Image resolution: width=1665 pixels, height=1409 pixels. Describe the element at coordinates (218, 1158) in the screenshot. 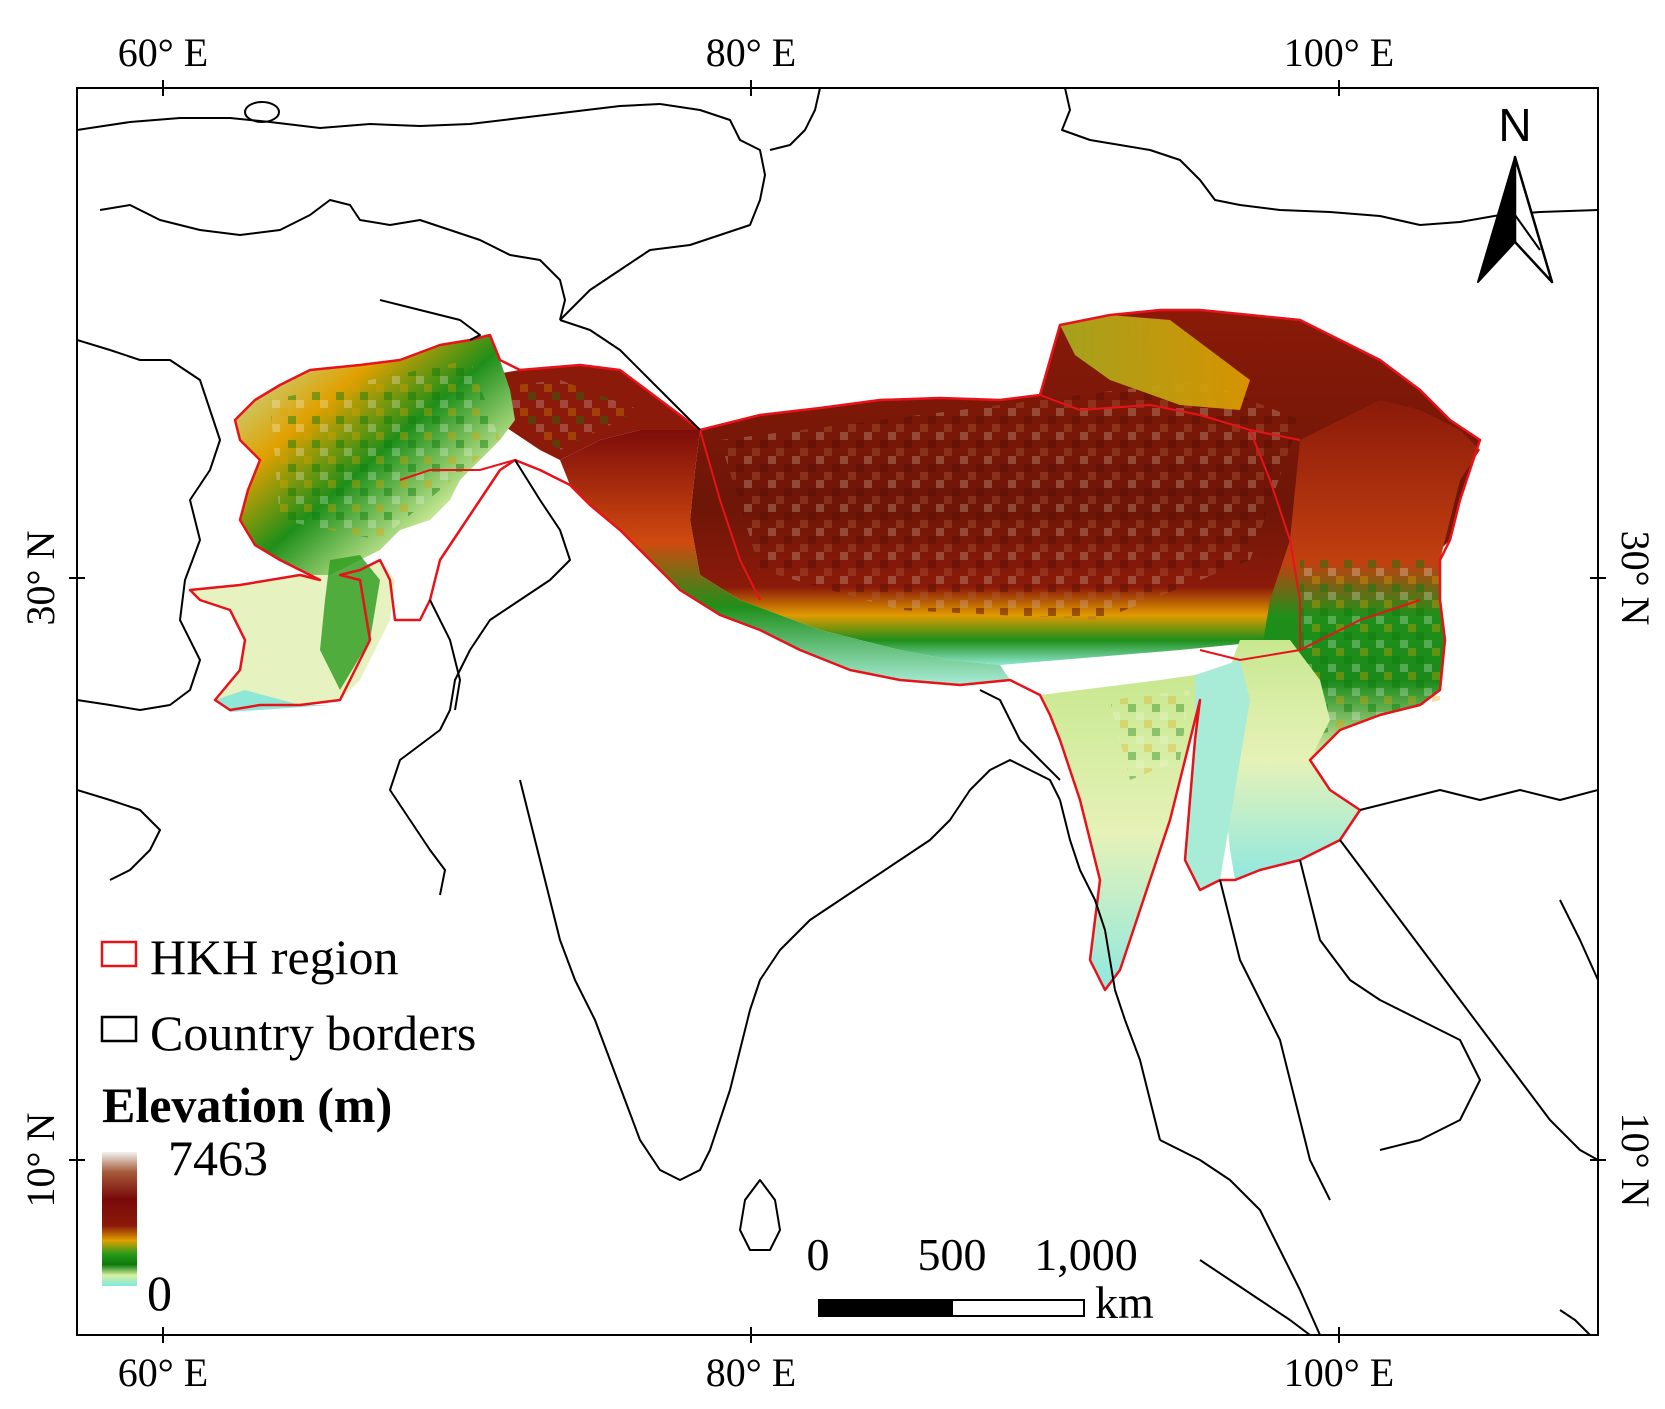

I see `colorbar-max-label: 7463` at that location.